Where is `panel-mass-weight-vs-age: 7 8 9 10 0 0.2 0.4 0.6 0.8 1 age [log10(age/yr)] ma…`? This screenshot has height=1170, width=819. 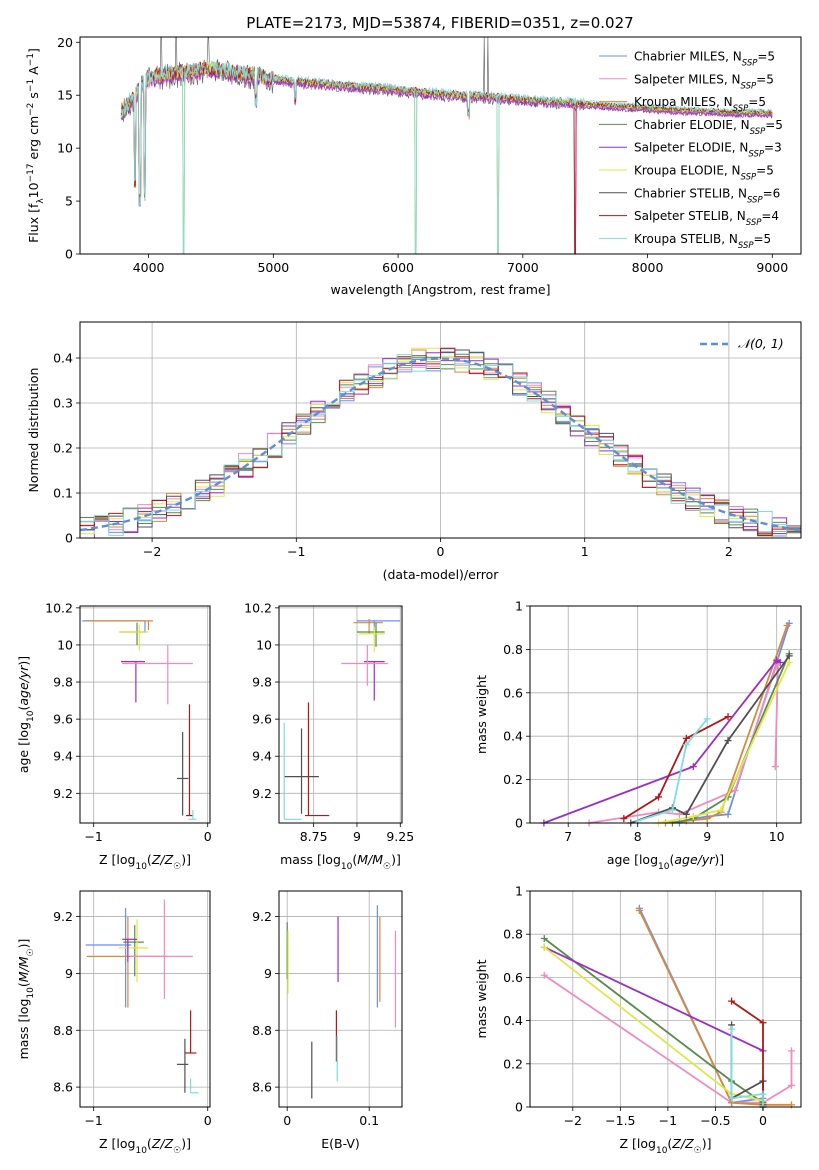
panel-mass-weight-vs-age: 7 8 9 10 0 0.2 0.4 0.6 0.8 1 age [log10(age/yr)] ma… is located at coordinates (638, 735).